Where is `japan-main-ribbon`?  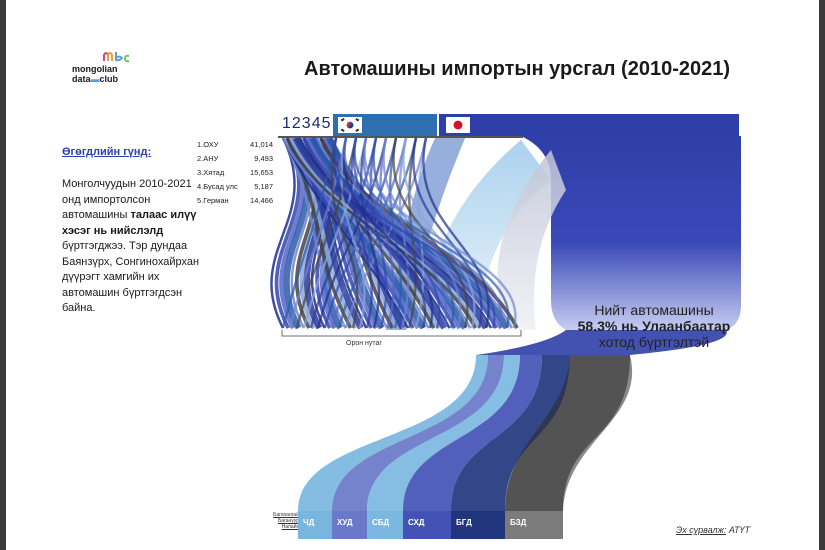 japan-main-ribbon is located at coordinates (631, 233).